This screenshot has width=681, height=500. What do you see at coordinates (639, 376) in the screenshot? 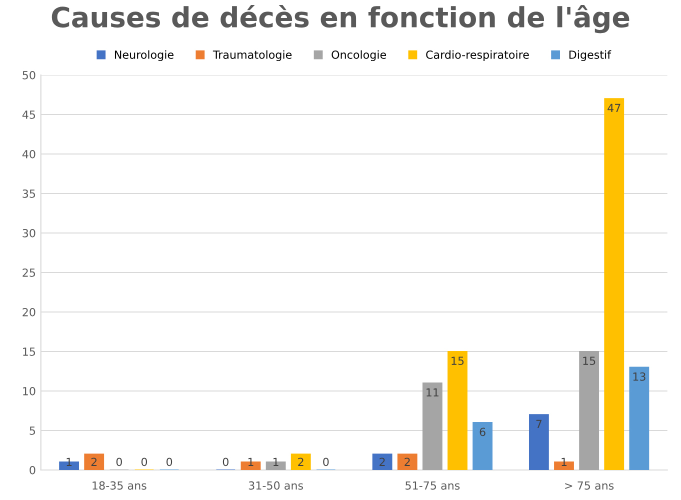
I see `data-label: 13` at bounding box center [639, 376].